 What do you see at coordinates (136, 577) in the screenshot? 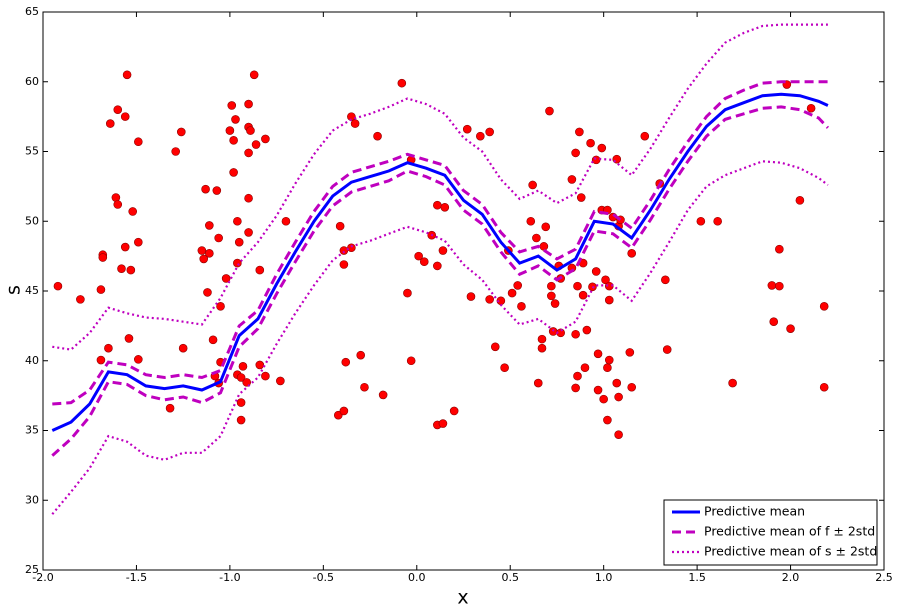
I see `x-tick-label: -1.5` at bounding box center [136, 577].